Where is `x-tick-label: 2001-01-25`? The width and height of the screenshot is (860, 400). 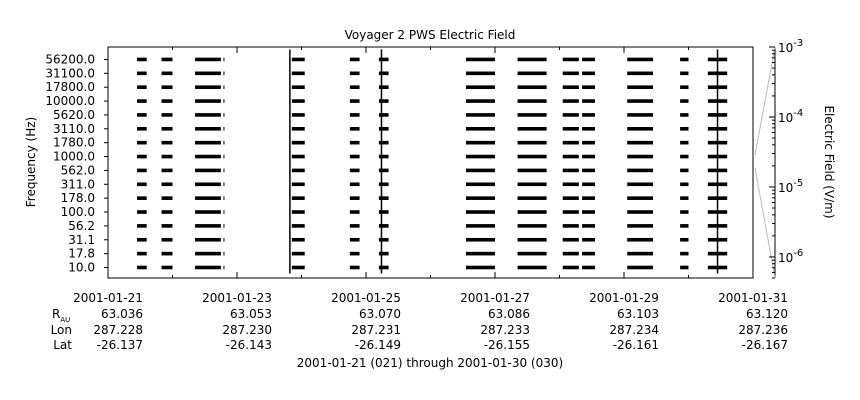 x-tick-label: 2001-01-25 is located at coordinates (366, 298).